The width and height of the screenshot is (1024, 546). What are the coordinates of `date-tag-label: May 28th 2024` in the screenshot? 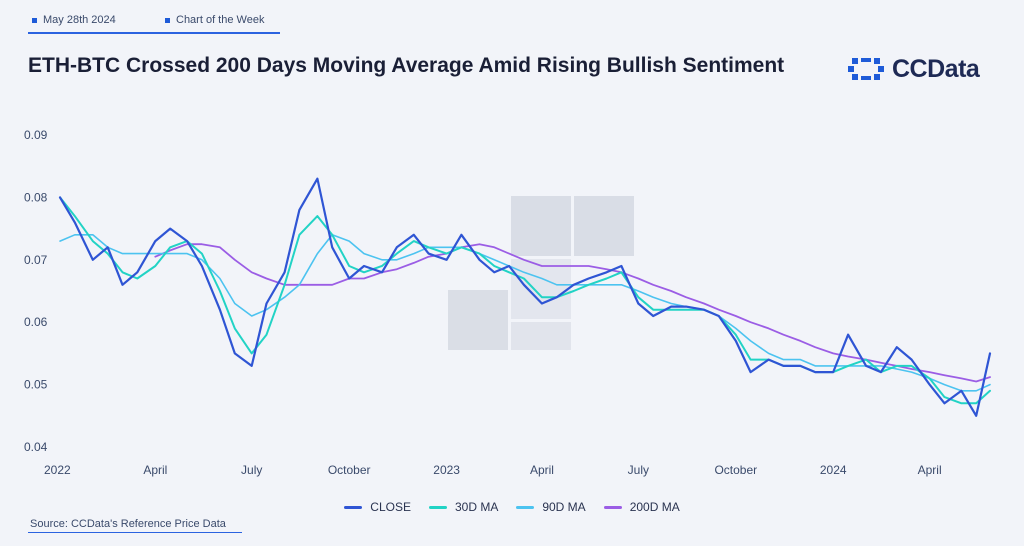 It's located at (79, 20).